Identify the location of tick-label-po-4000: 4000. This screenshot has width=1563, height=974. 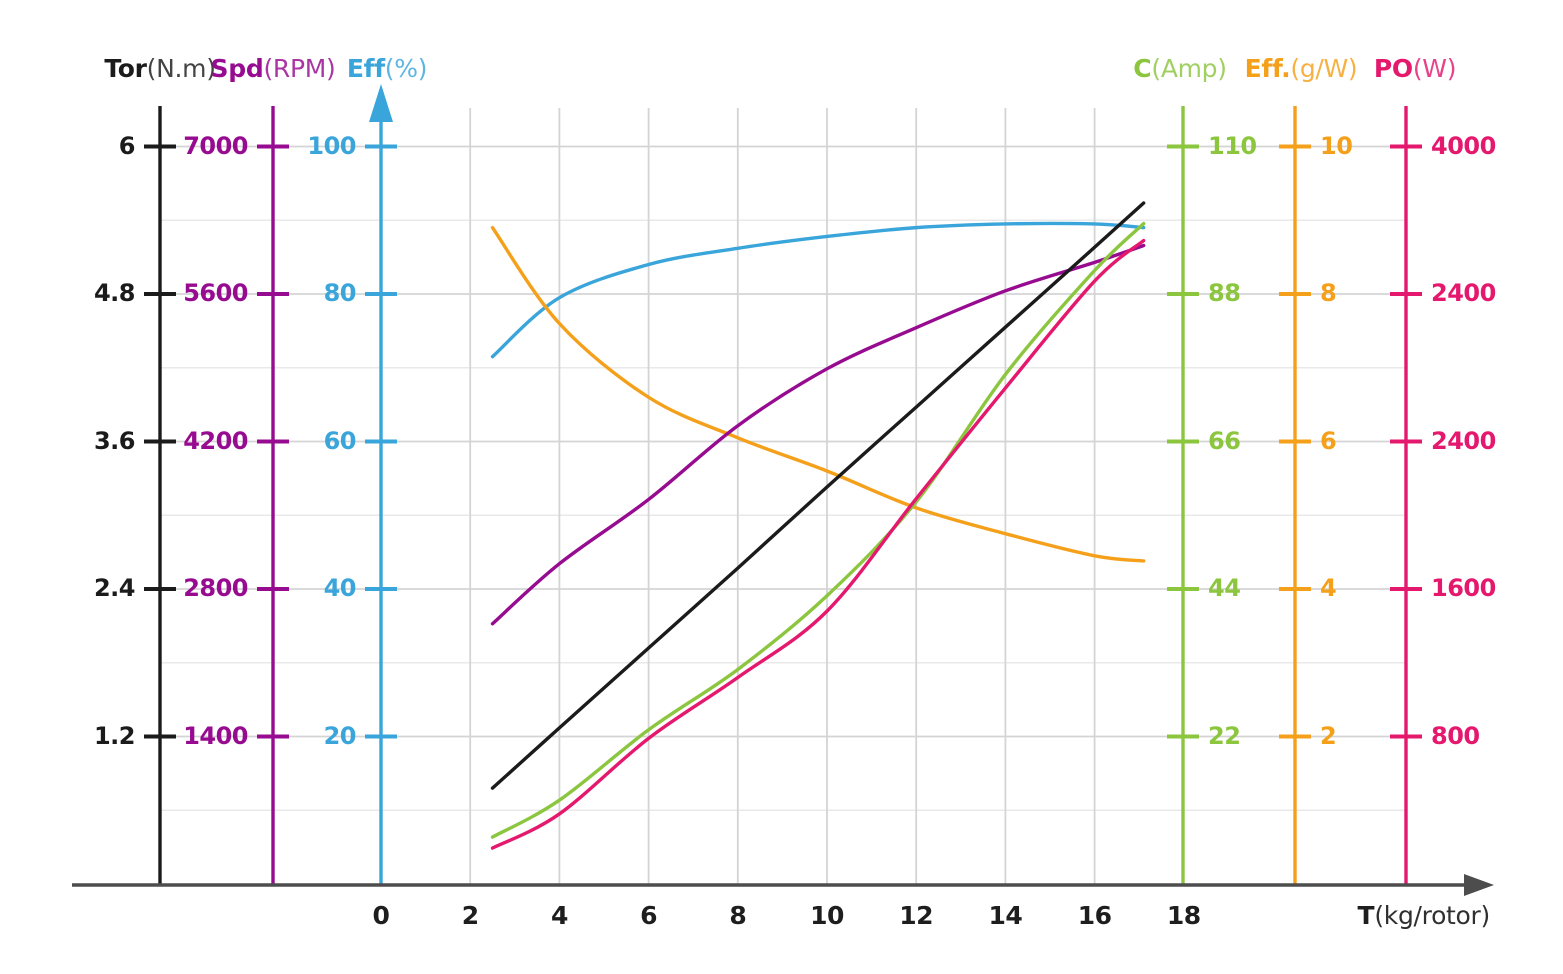
(1463, 145).